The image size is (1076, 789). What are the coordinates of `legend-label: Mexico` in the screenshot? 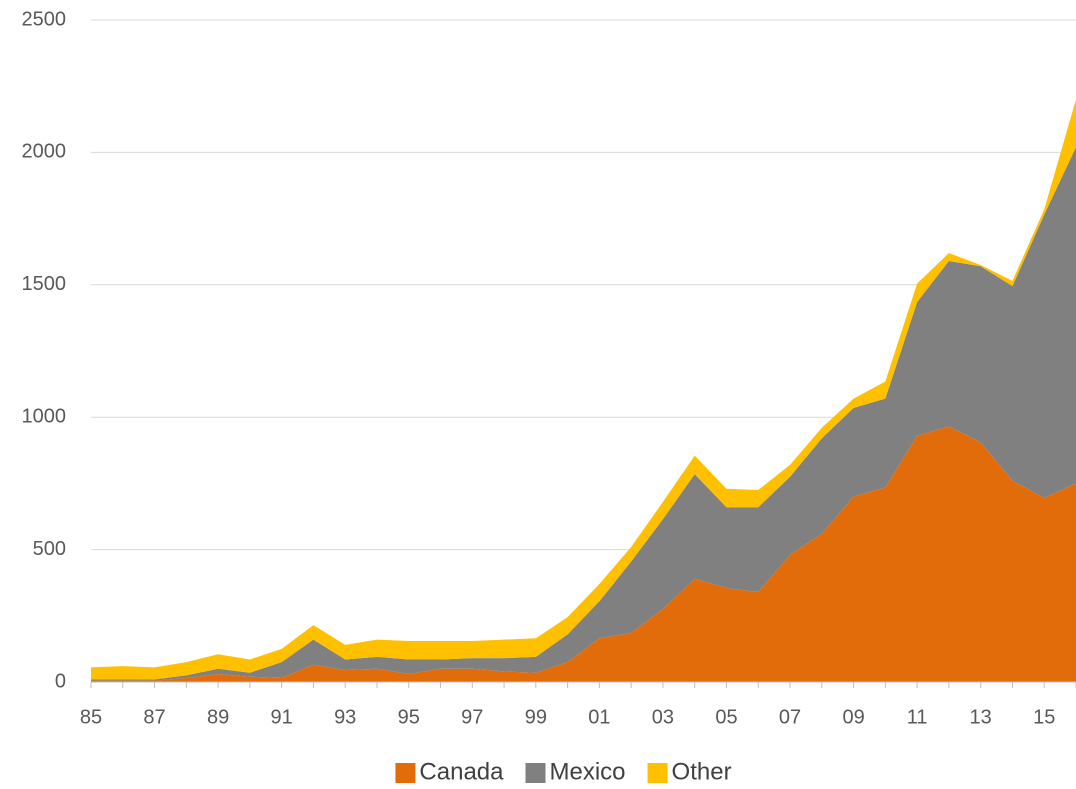 It's located at (588, 771).